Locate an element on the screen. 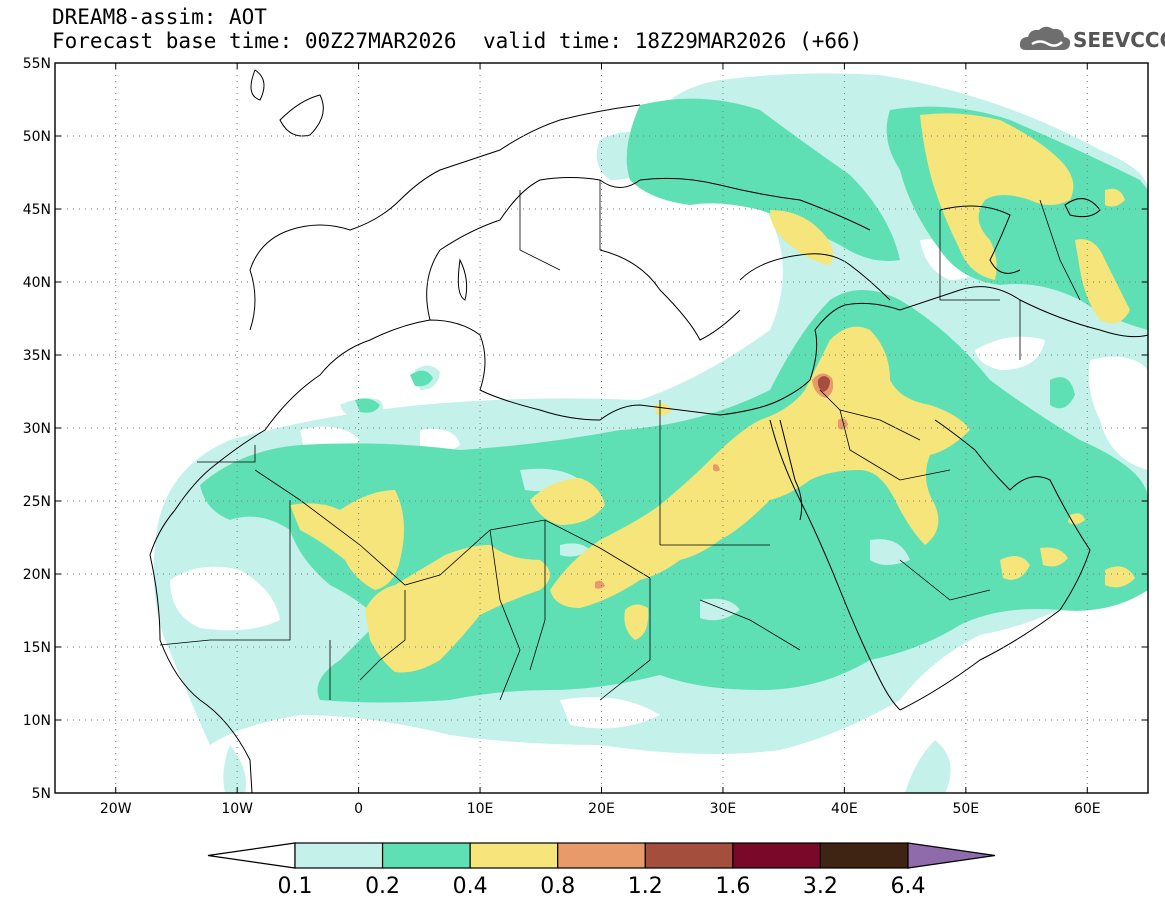 Image resolution: width=1165 pixels, height=905 pixels. lat-label: 45N is located at coordinates (37, 210).